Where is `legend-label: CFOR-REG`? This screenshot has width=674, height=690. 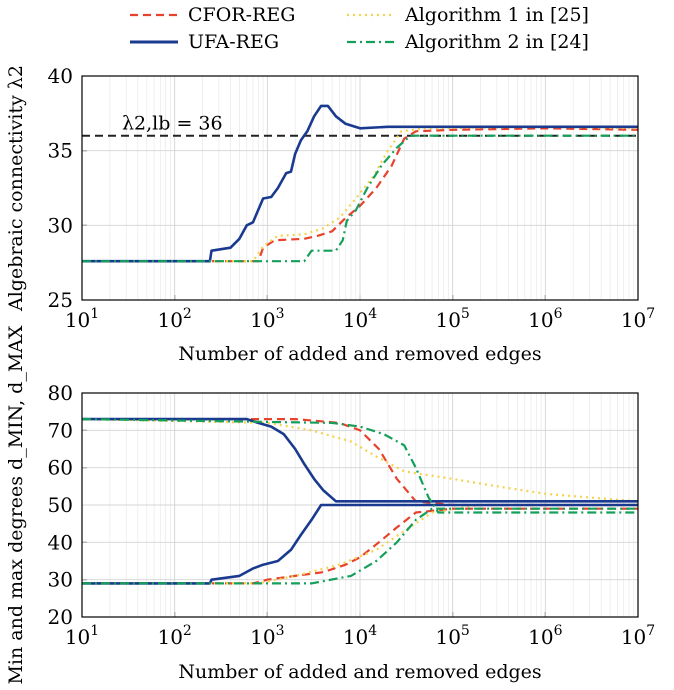 legend-label: CFOR-REG is located at coordinates (241, 15).